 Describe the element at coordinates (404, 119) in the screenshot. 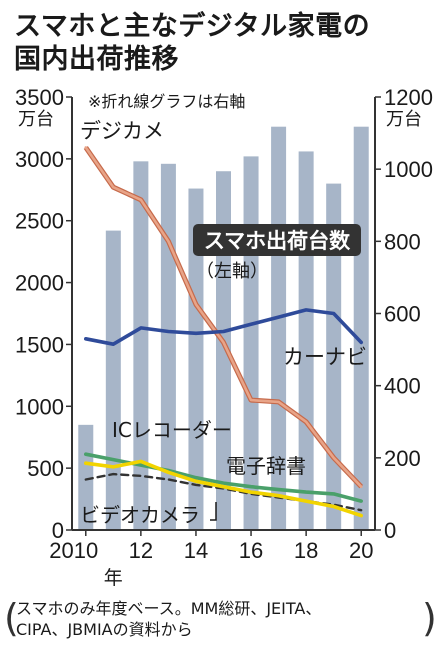

I see `y-right-unit: 万台` at that location.